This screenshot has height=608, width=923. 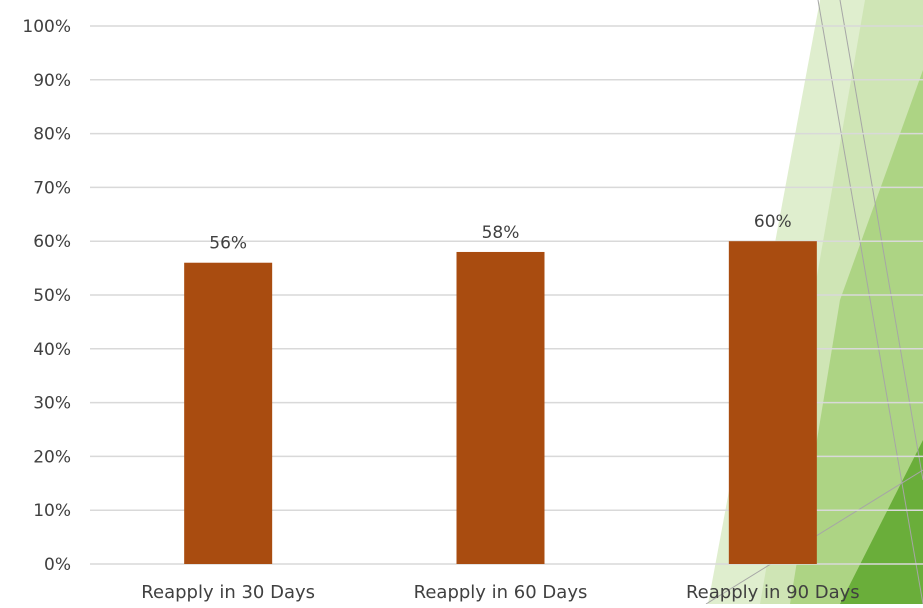 What do you see at coordinates (228, 592) in the screenshot?
I see `x-tick-label: Reapply in 30 Days` at bounding box center [228, 592].